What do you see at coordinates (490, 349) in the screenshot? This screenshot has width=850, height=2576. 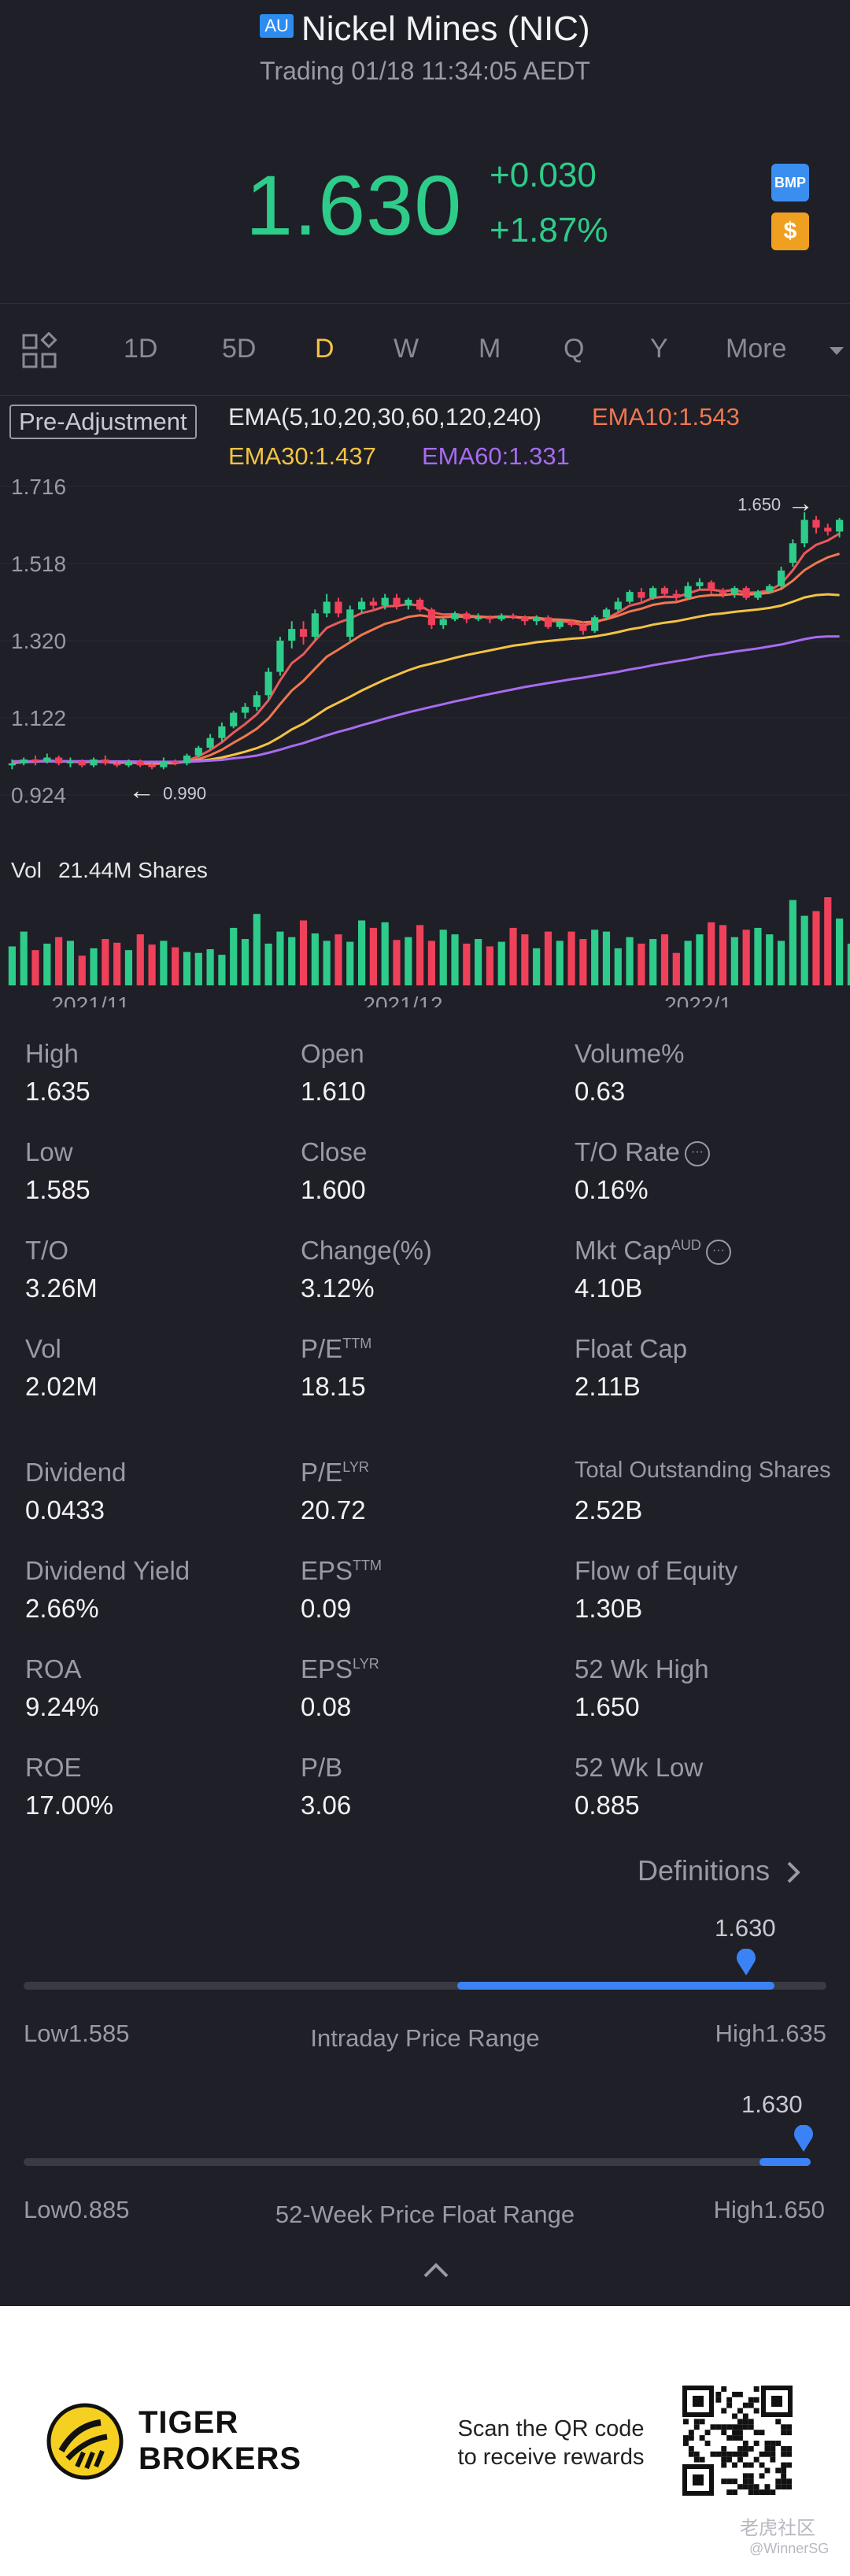 I see `tab-m: M` at bounding box center [490, 349].